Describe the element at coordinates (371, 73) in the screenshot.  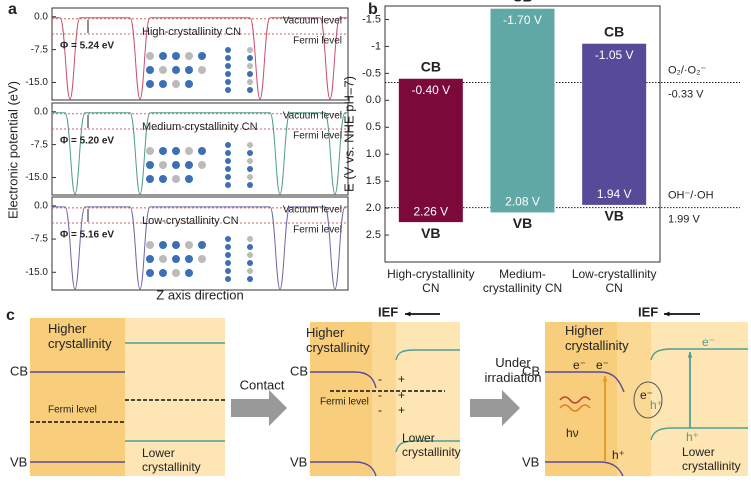
I see `y-tick-label: -0.5` at that location.